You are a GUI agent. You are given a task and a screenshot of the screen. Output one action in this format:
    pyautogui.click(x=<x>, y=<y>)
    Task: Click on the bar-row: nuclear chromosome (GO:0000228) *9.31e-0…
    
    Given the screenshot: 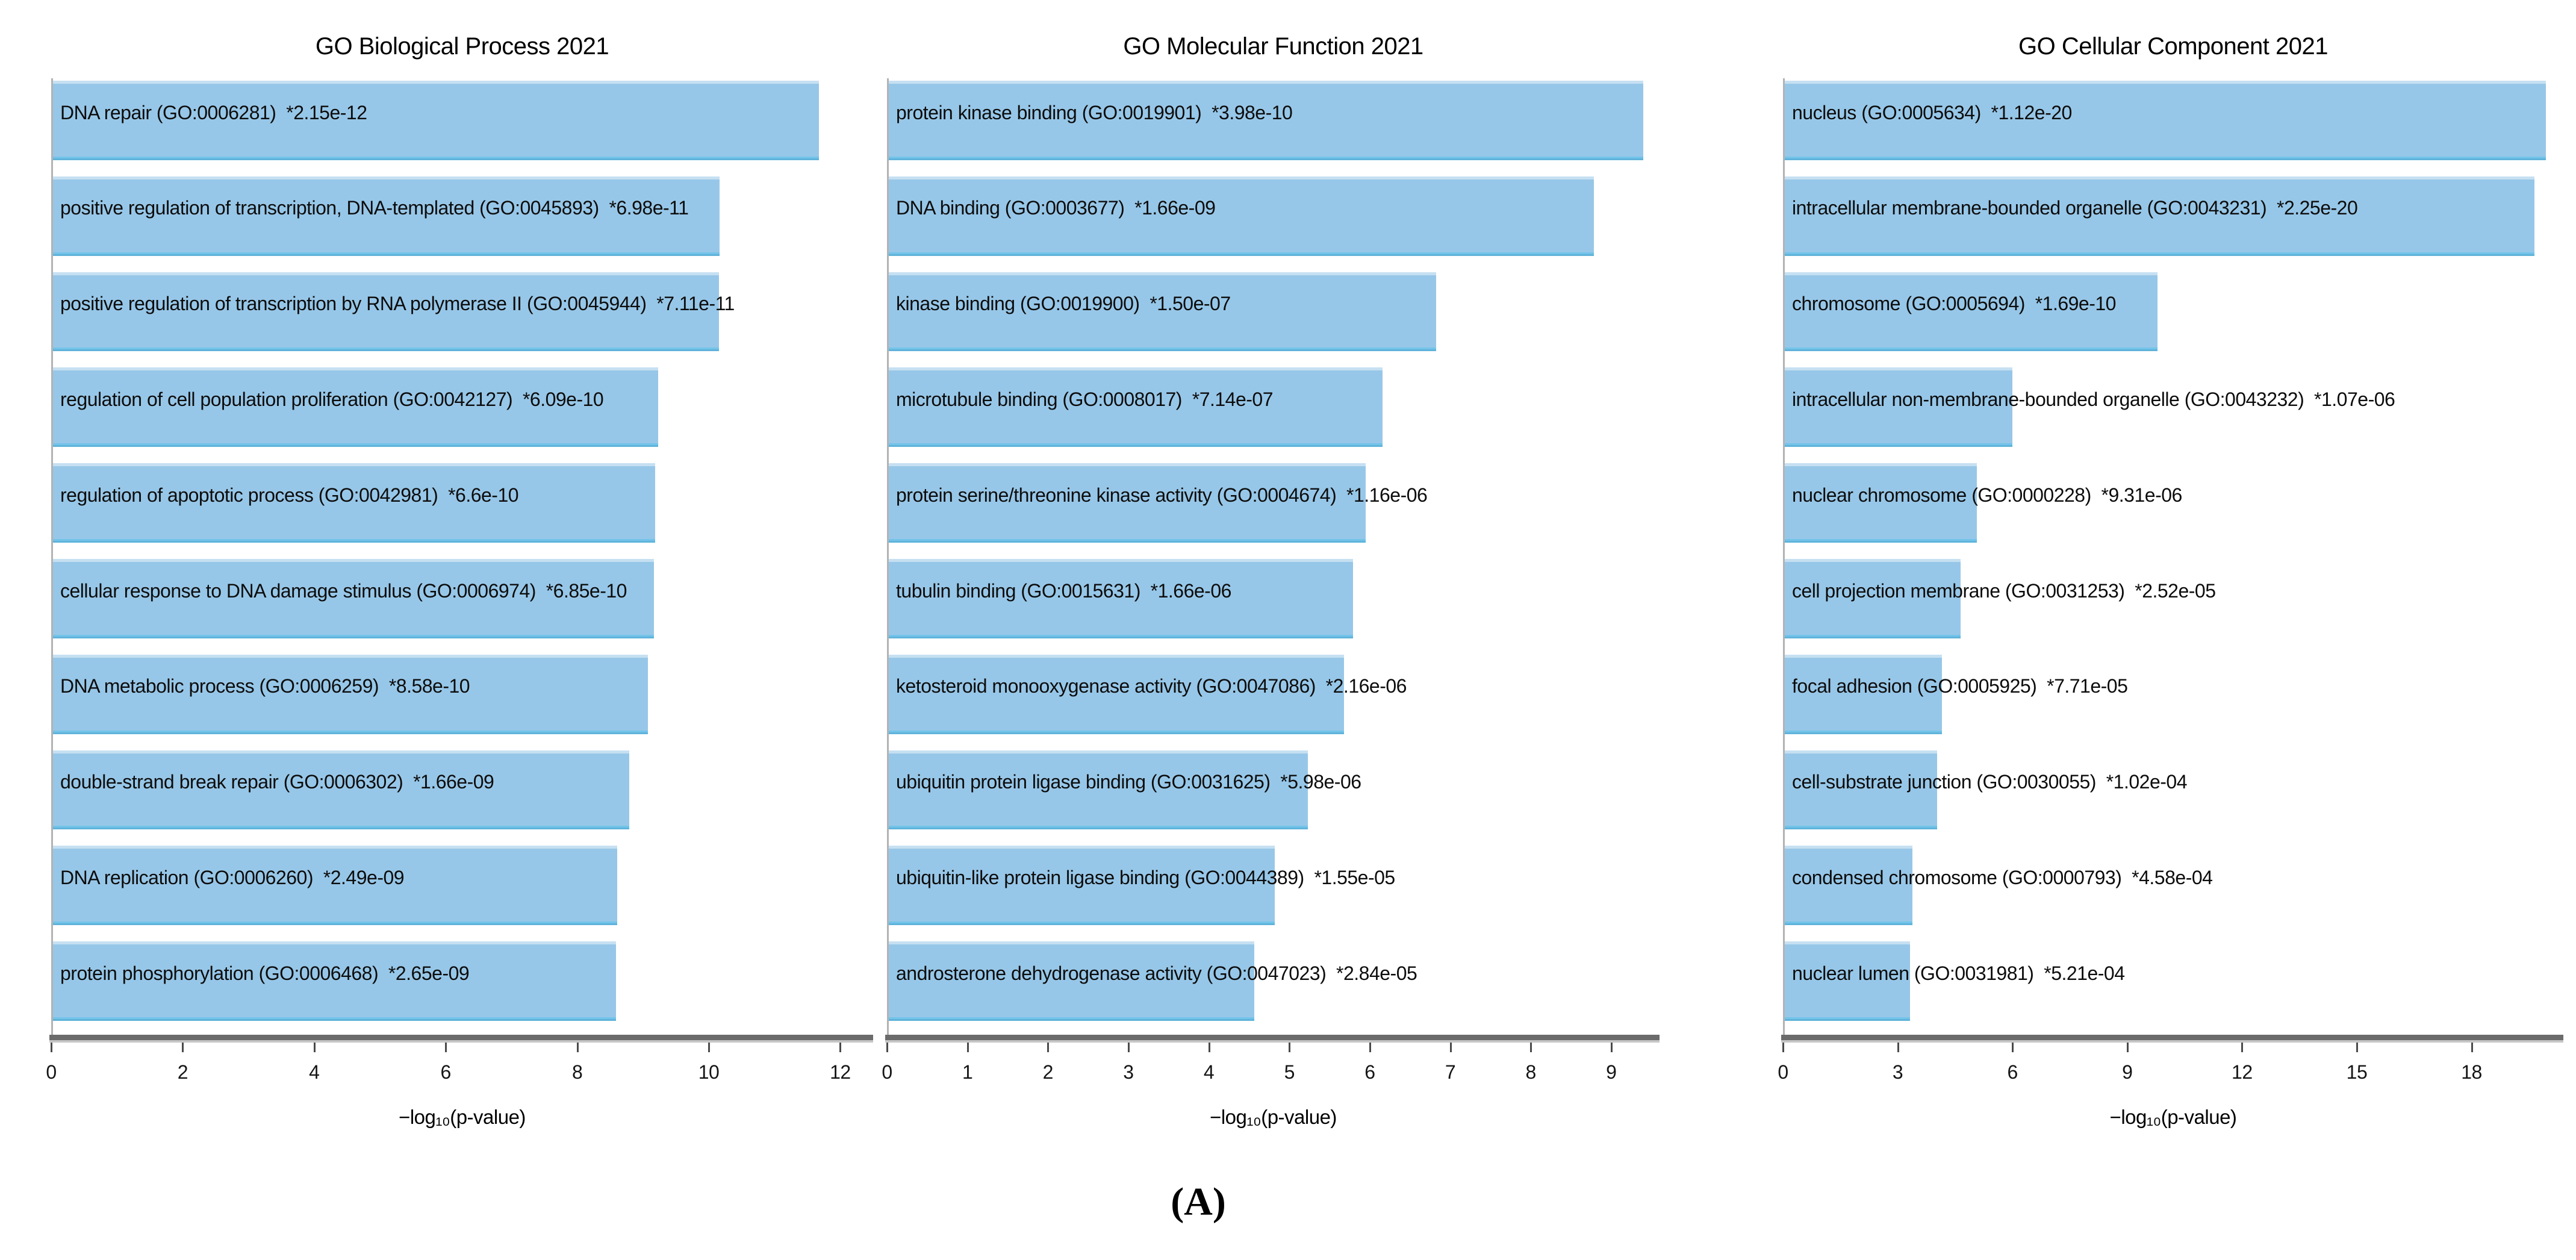 What is the action you would take?
    pyautogui.click(x=2174, y=509)
    